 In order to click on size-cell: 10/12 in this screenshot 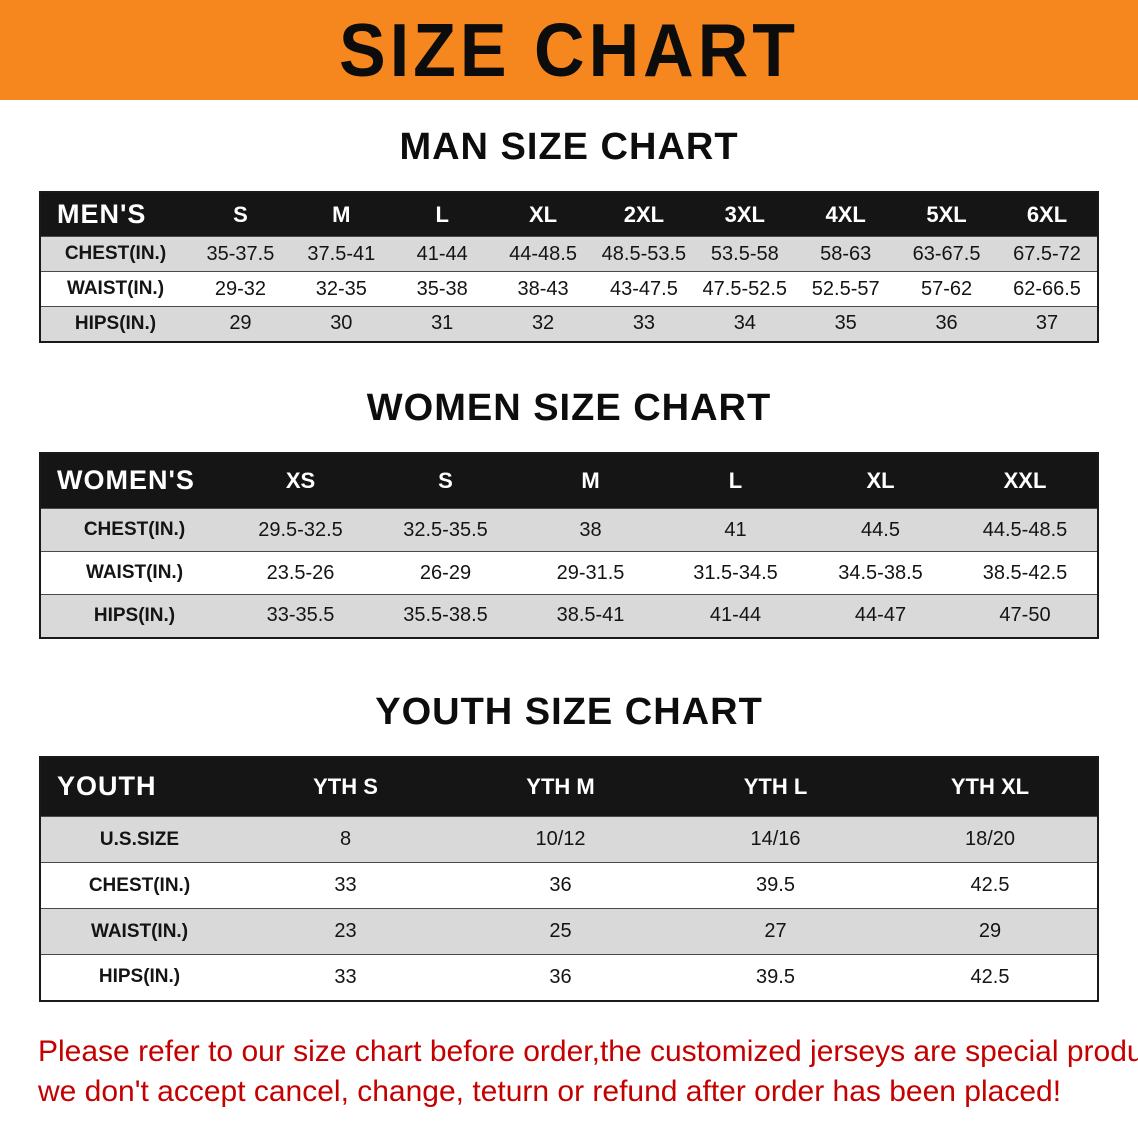, I will do `click(560, 839)`.